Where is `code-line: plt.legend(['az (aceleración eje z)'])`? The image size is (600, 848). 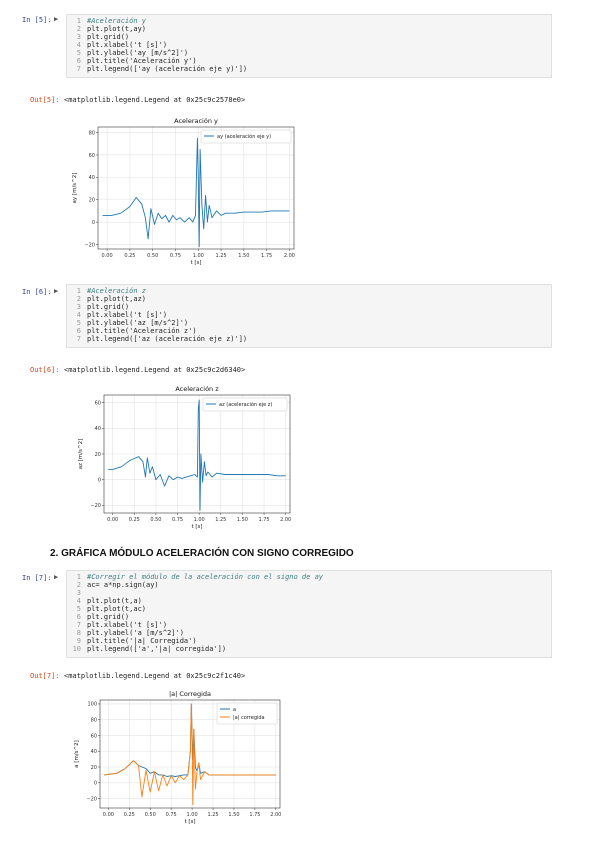 code-line: plt.legend(['az (aceleración eje z)']) is located at coordinates (167, 339).